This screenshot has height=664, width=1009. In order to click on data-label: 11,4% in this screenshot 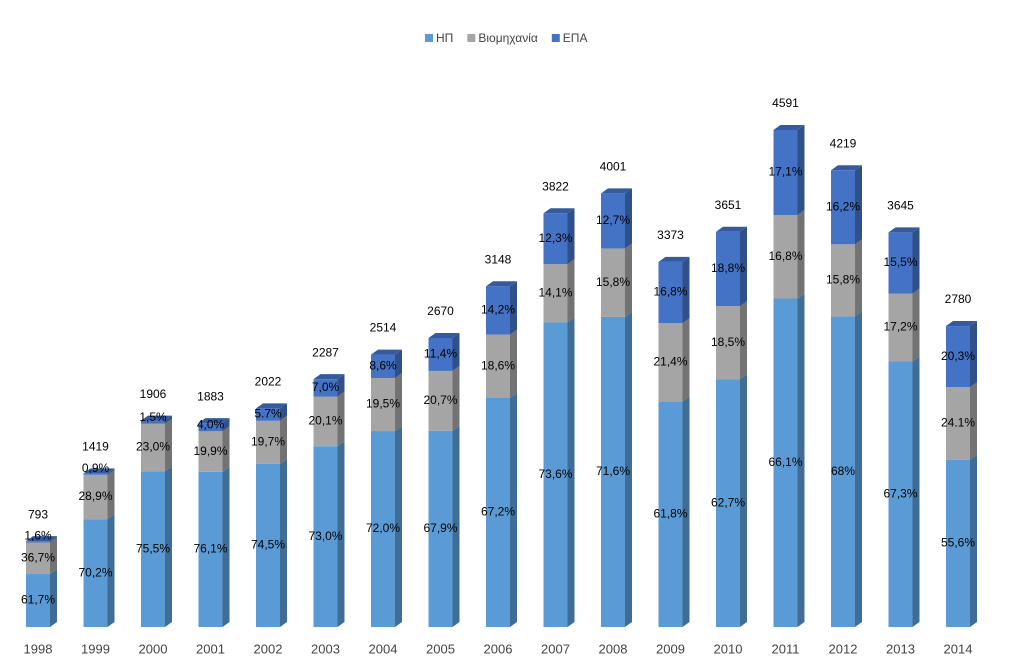, I will do `click(440, 354)`.